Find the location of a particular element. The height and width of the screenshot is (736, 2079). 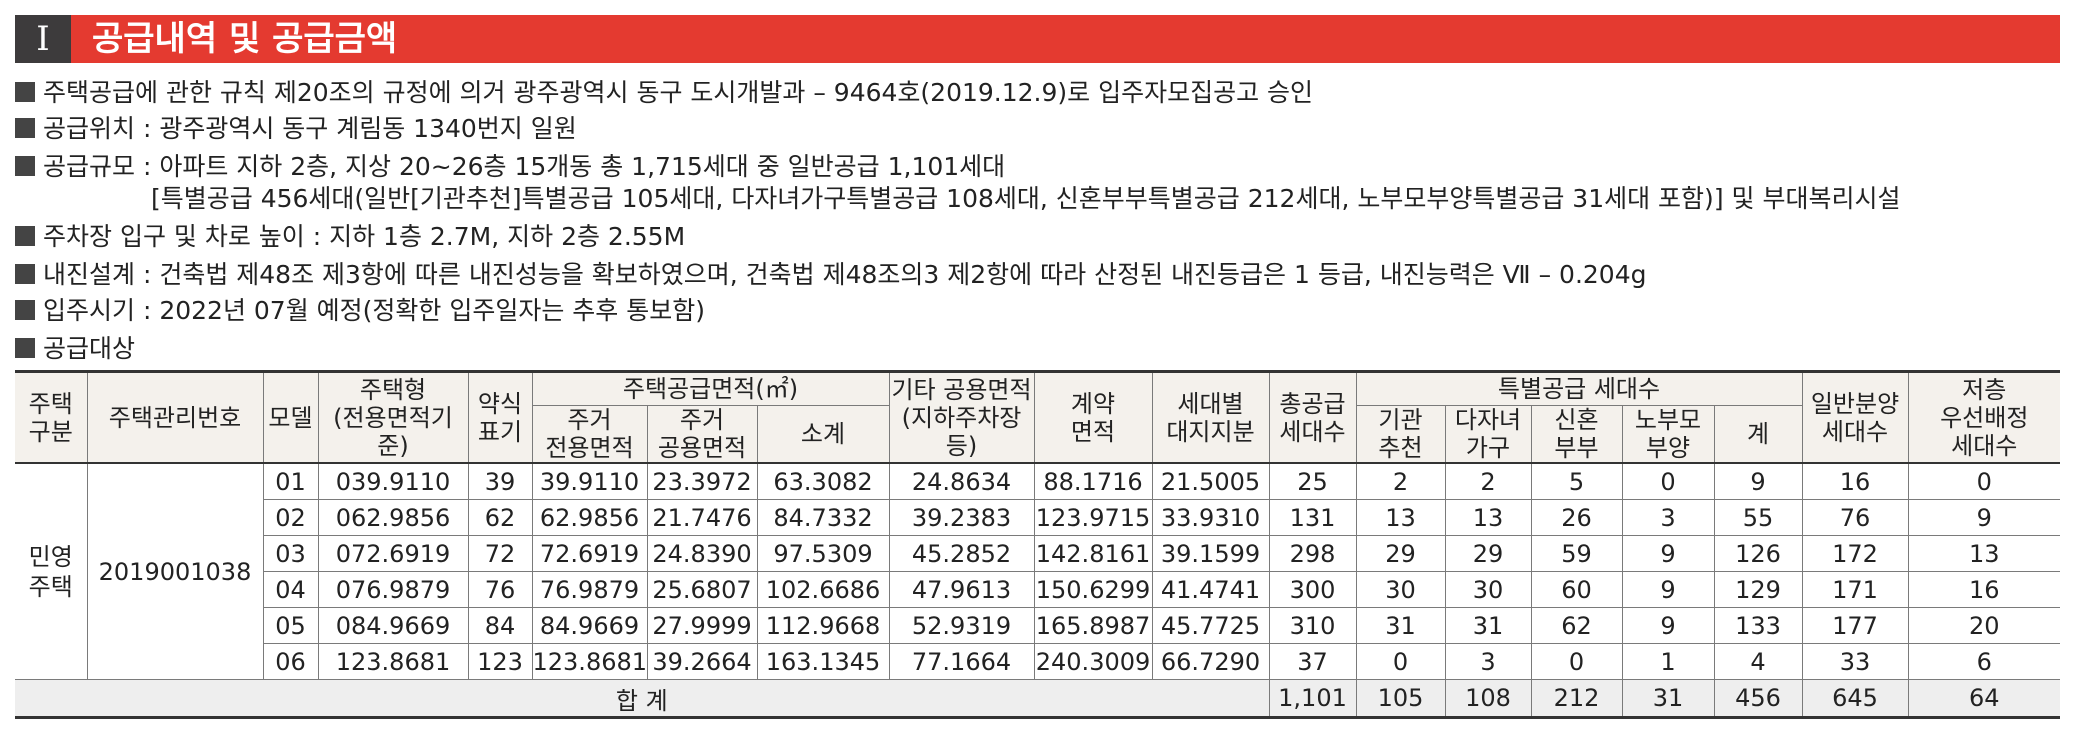

col-header-institution: 기관 추천 is located at coordinates (1400, 434).